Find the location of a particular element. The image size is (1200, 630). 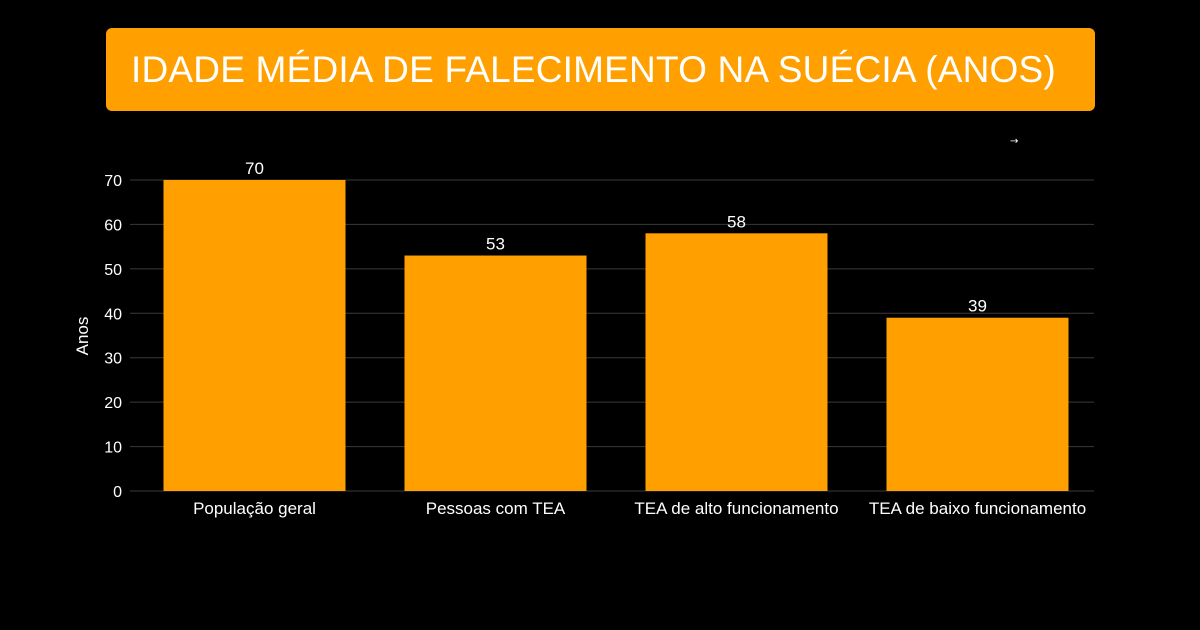

x-tick-label: TEA de alto funcionamento is located at coordinates (736, 508).